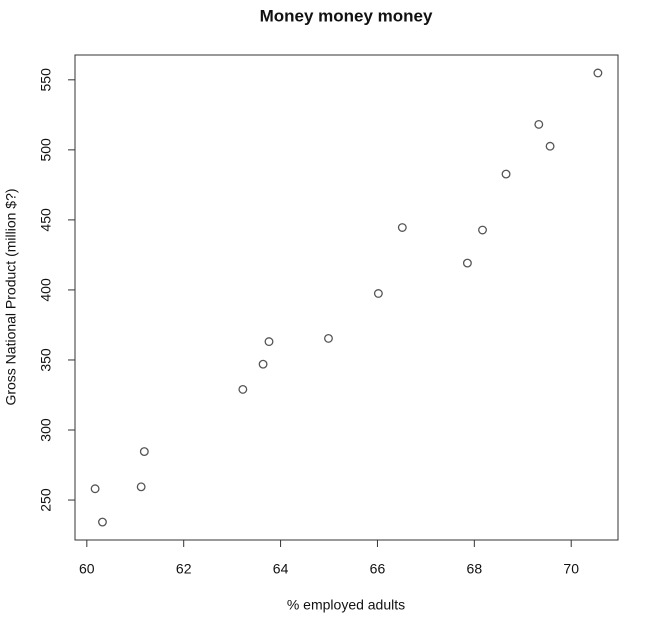 This screenshot has width=648, height=626. I want to click on y-tick-label: 550, so click(46, 80).